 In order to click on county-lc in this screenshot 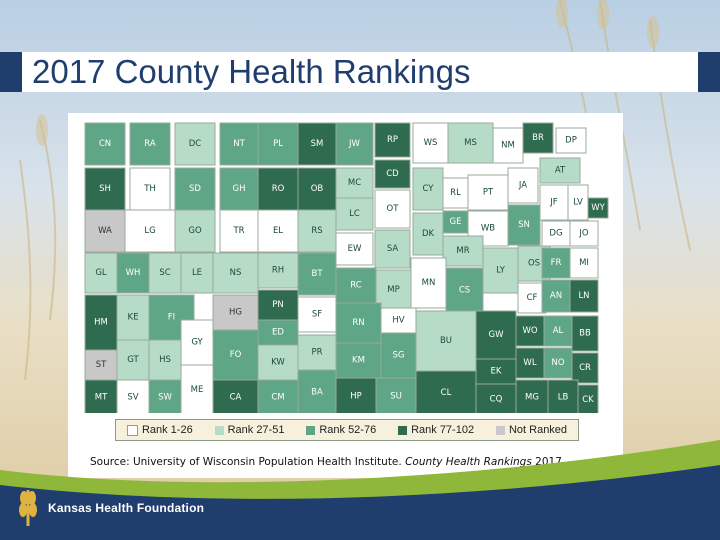, I will do `click(354, 214)`.